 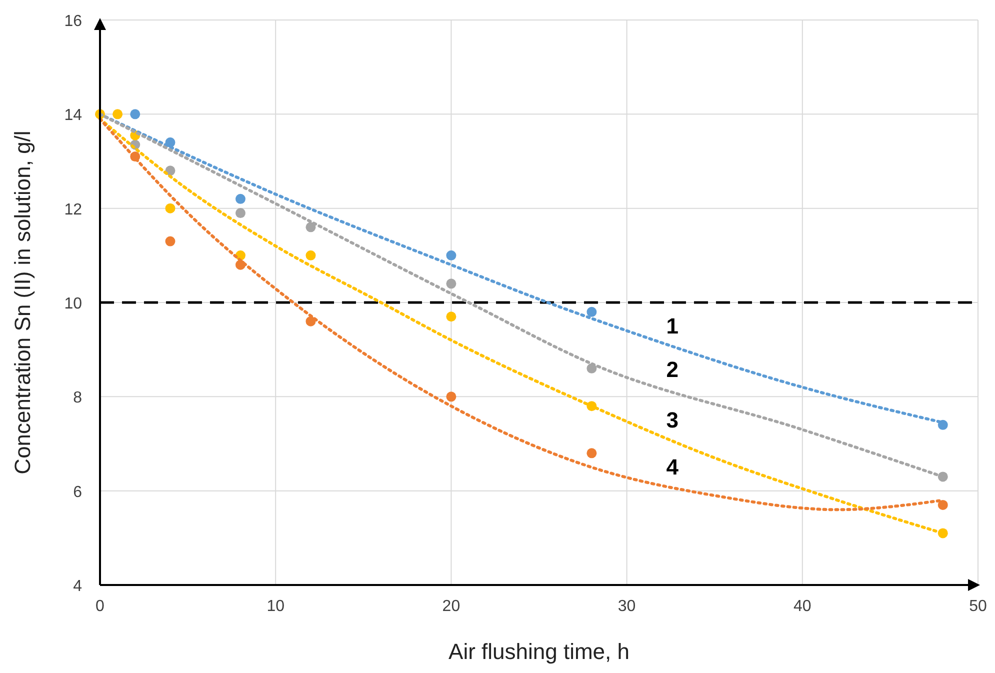 What do you see at coordinates (73, 304) in the screenshot?
I see `y-tick-label: 10` at bounding box center [73, 304].